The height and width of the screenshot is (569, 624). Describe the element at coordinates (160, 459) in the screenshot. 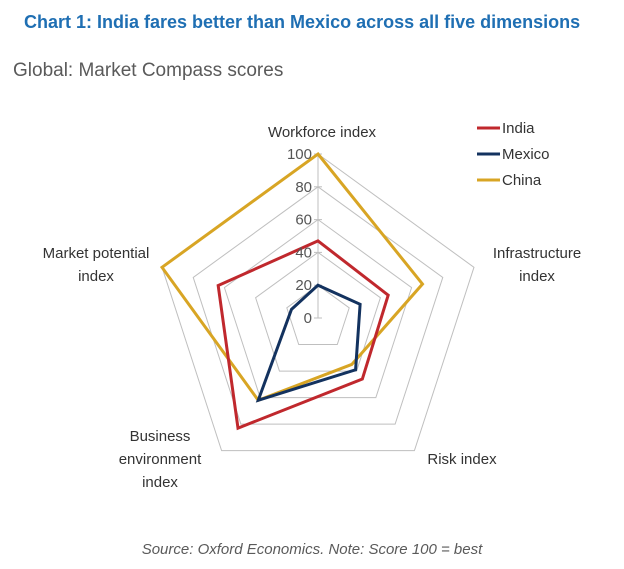

I see `axis-label-business: Business environment index` at that location.